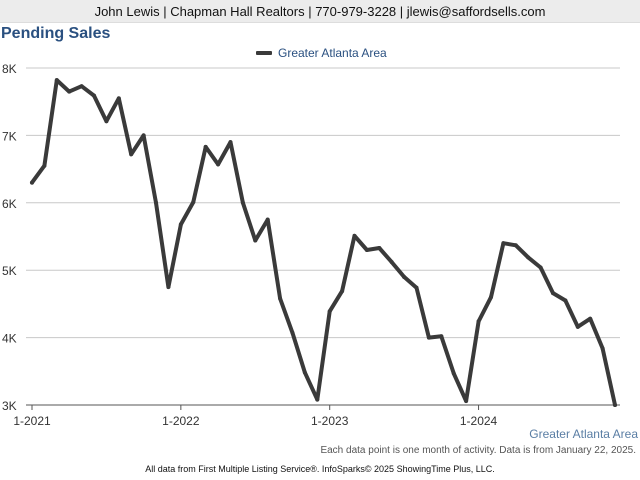 Image resolution: width=640 pixels, height=480 pixels. I want to click on x-tick-label: 1-2021, so click(32, 421).